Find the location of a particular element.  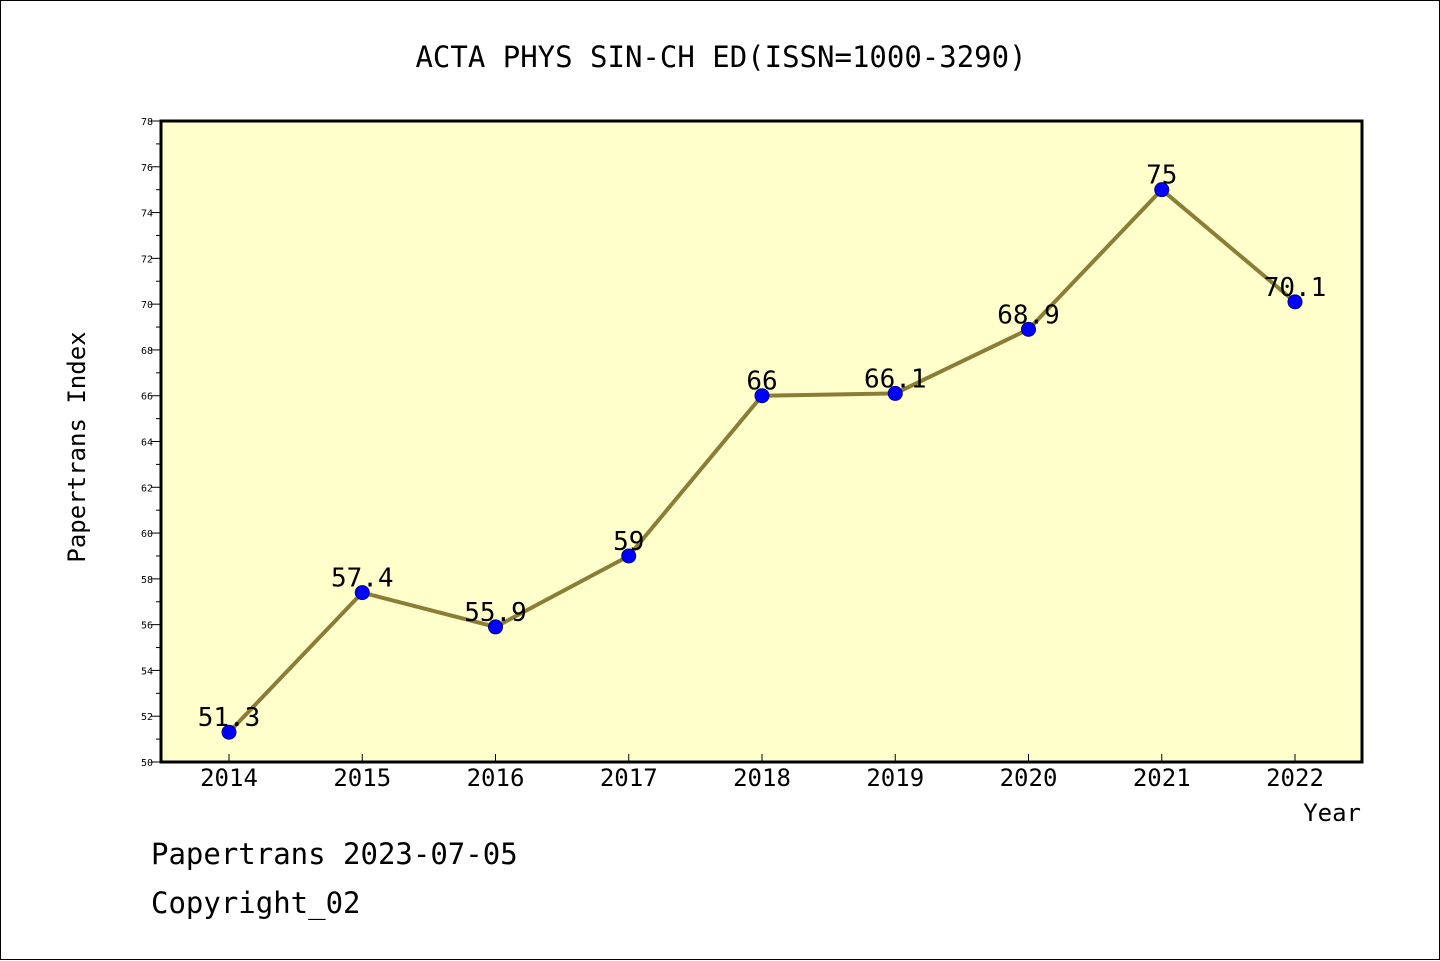

y-axis: 50 52 54 56 58 60 62 64 66 68 70 72 74 76 78 is located at coordinates (151, 443).